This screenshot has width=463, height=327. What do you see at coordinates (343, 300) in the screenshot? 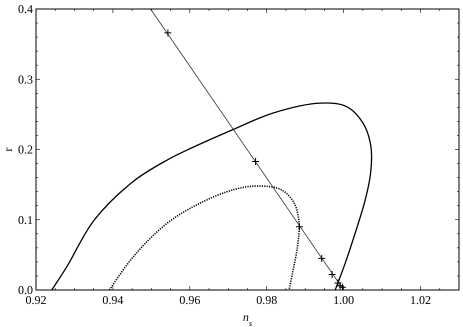
I see `x-tick-label: 1.00` at bounding box center [343, 300].